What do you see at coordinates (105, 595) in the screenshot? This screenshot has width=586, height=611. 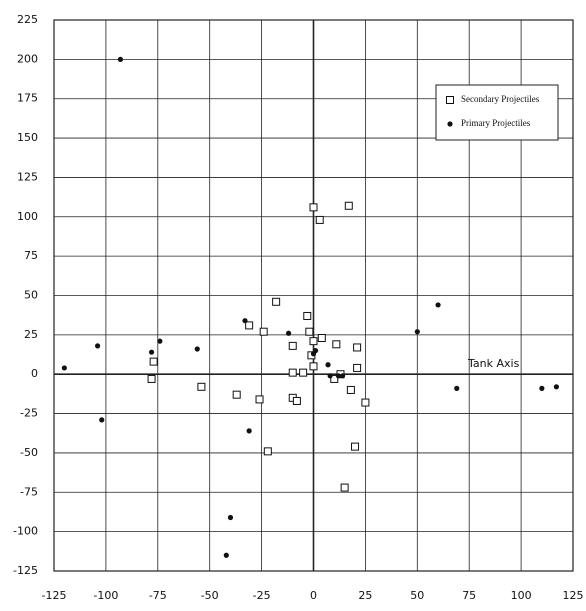 I see `x-tick-label: -100` at bounding box center [105, 595].